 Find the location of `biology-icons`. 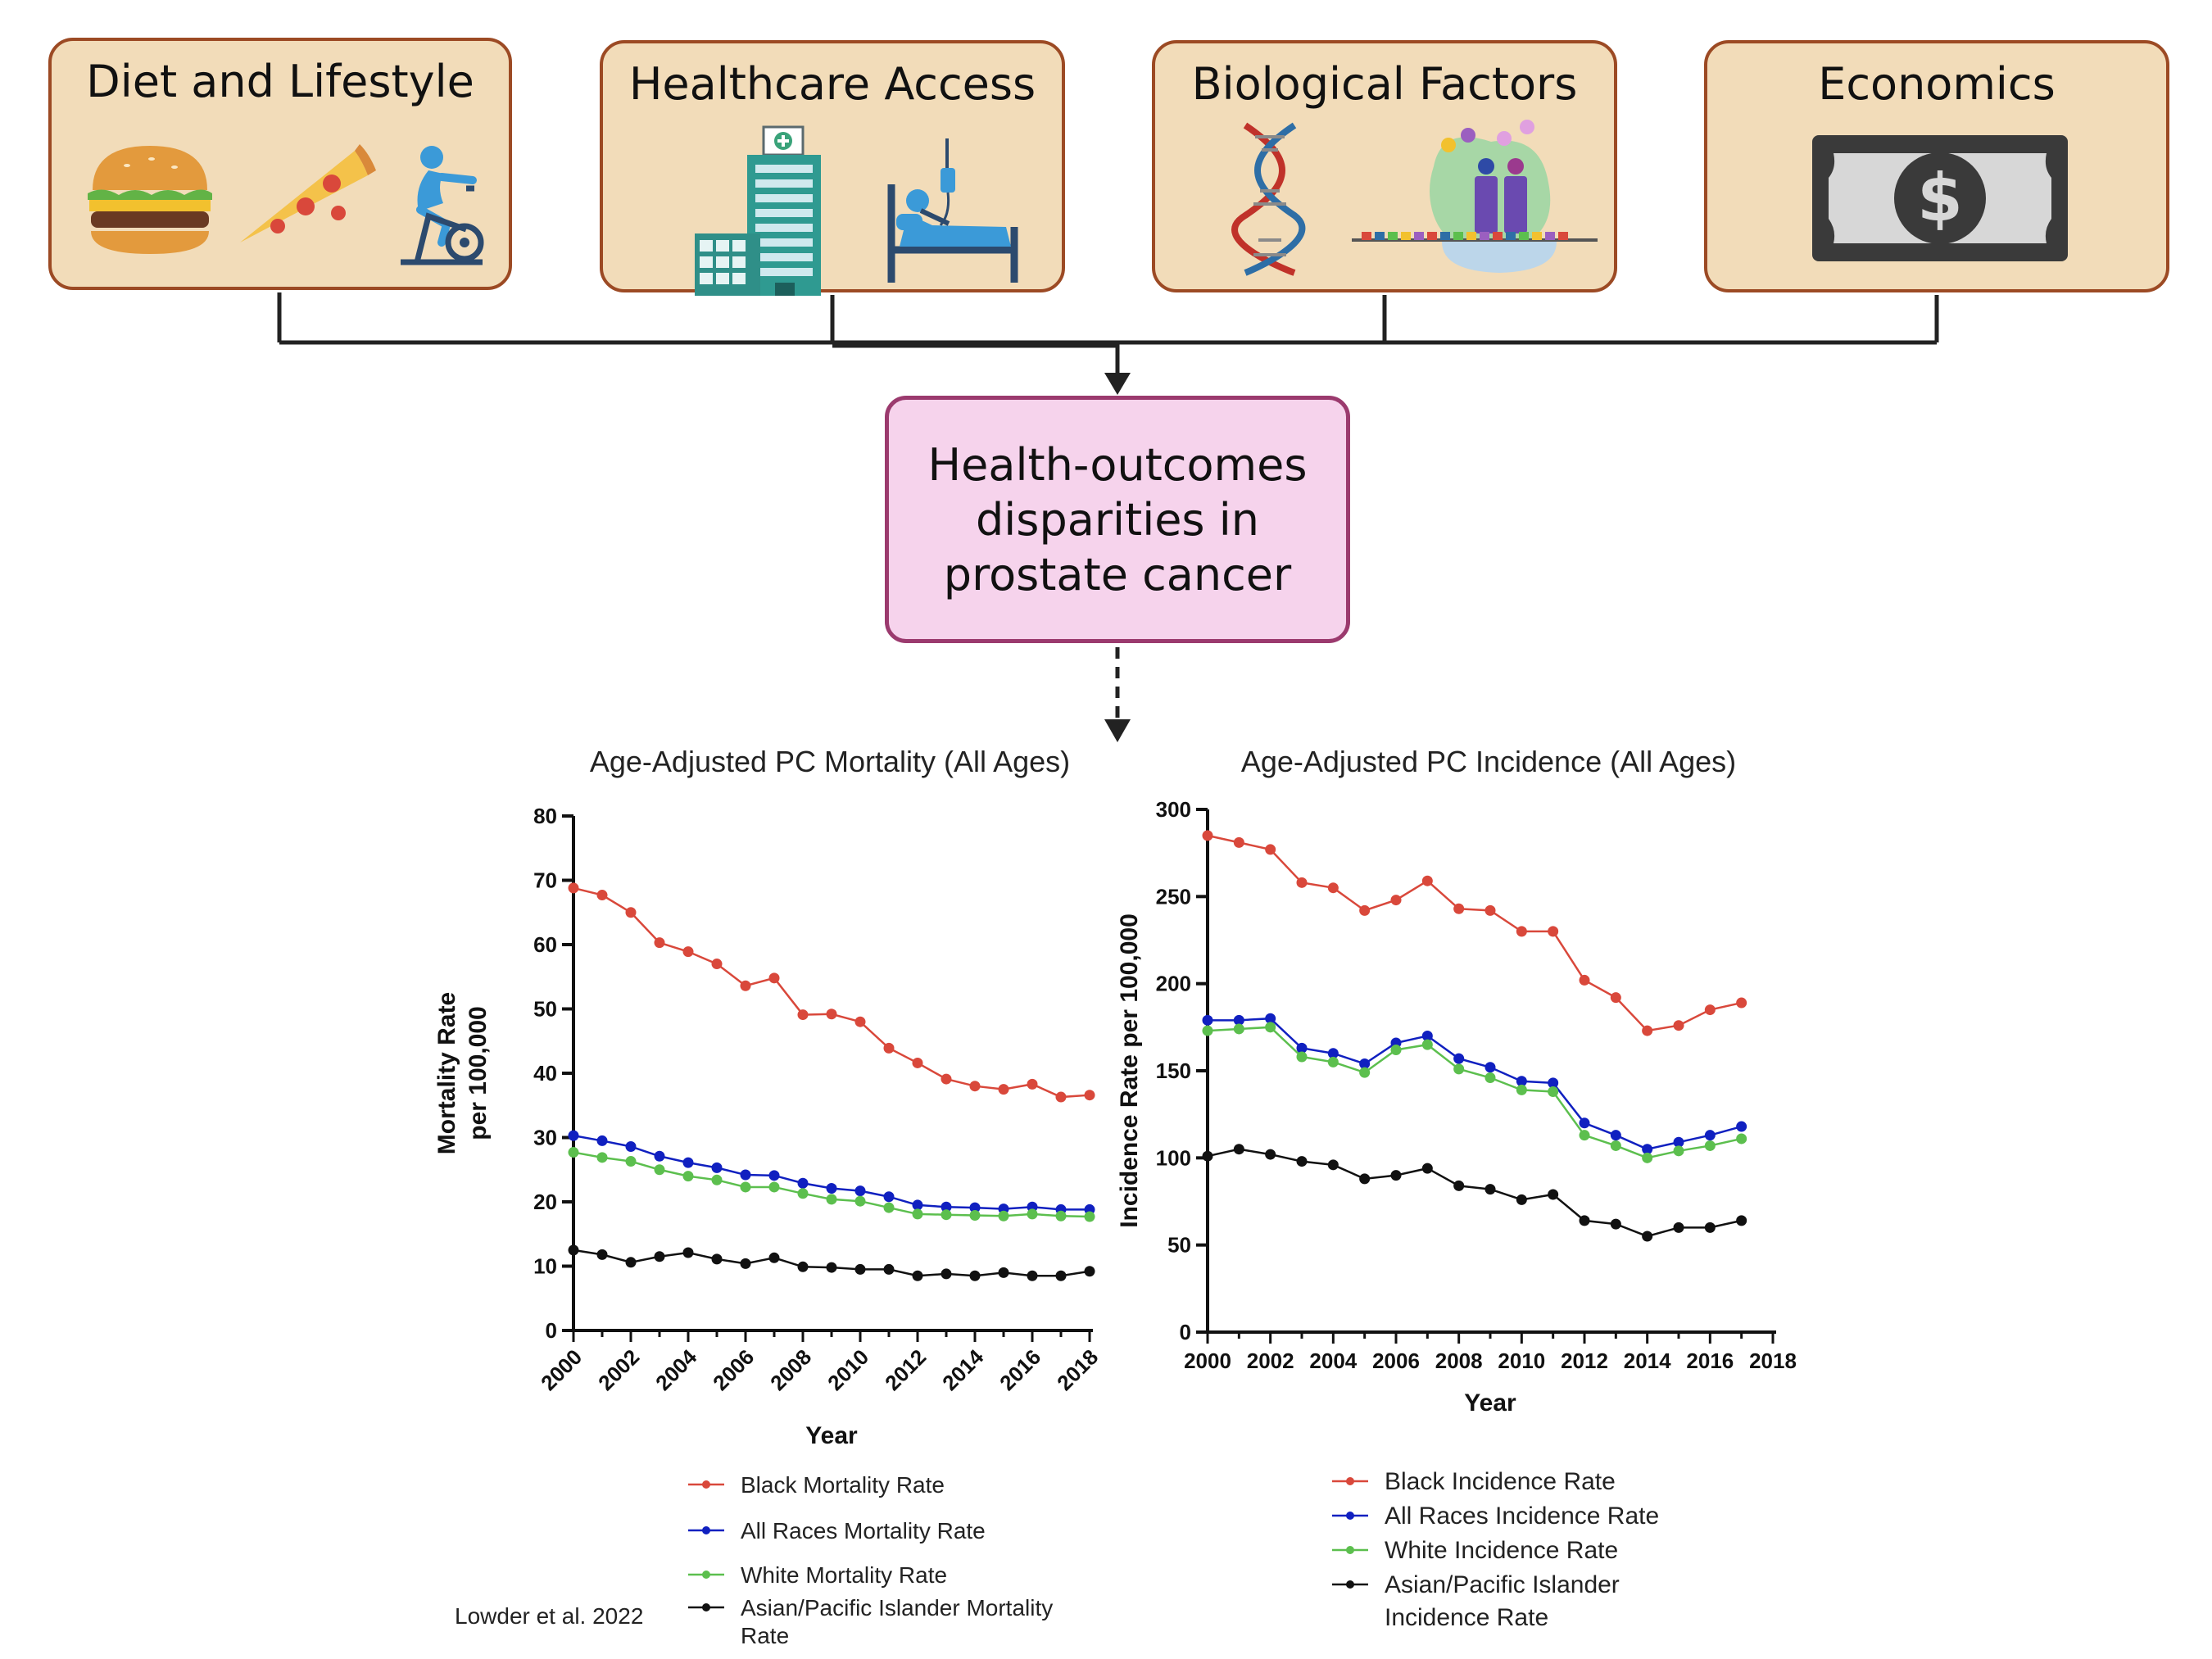

biology-icons is located at coordinates (1414, 198).